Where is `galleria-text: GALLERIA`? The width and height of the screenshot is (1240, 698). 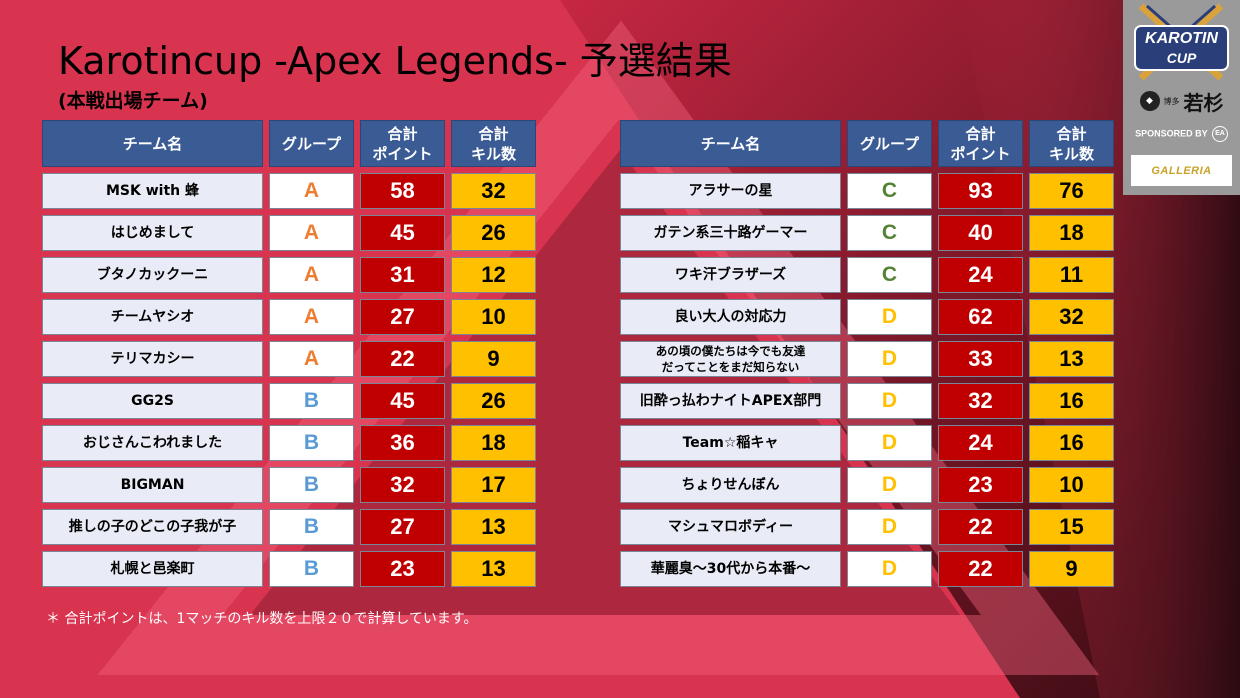 galleria-text: GALLERIA is located at coordinates (1181, 170).